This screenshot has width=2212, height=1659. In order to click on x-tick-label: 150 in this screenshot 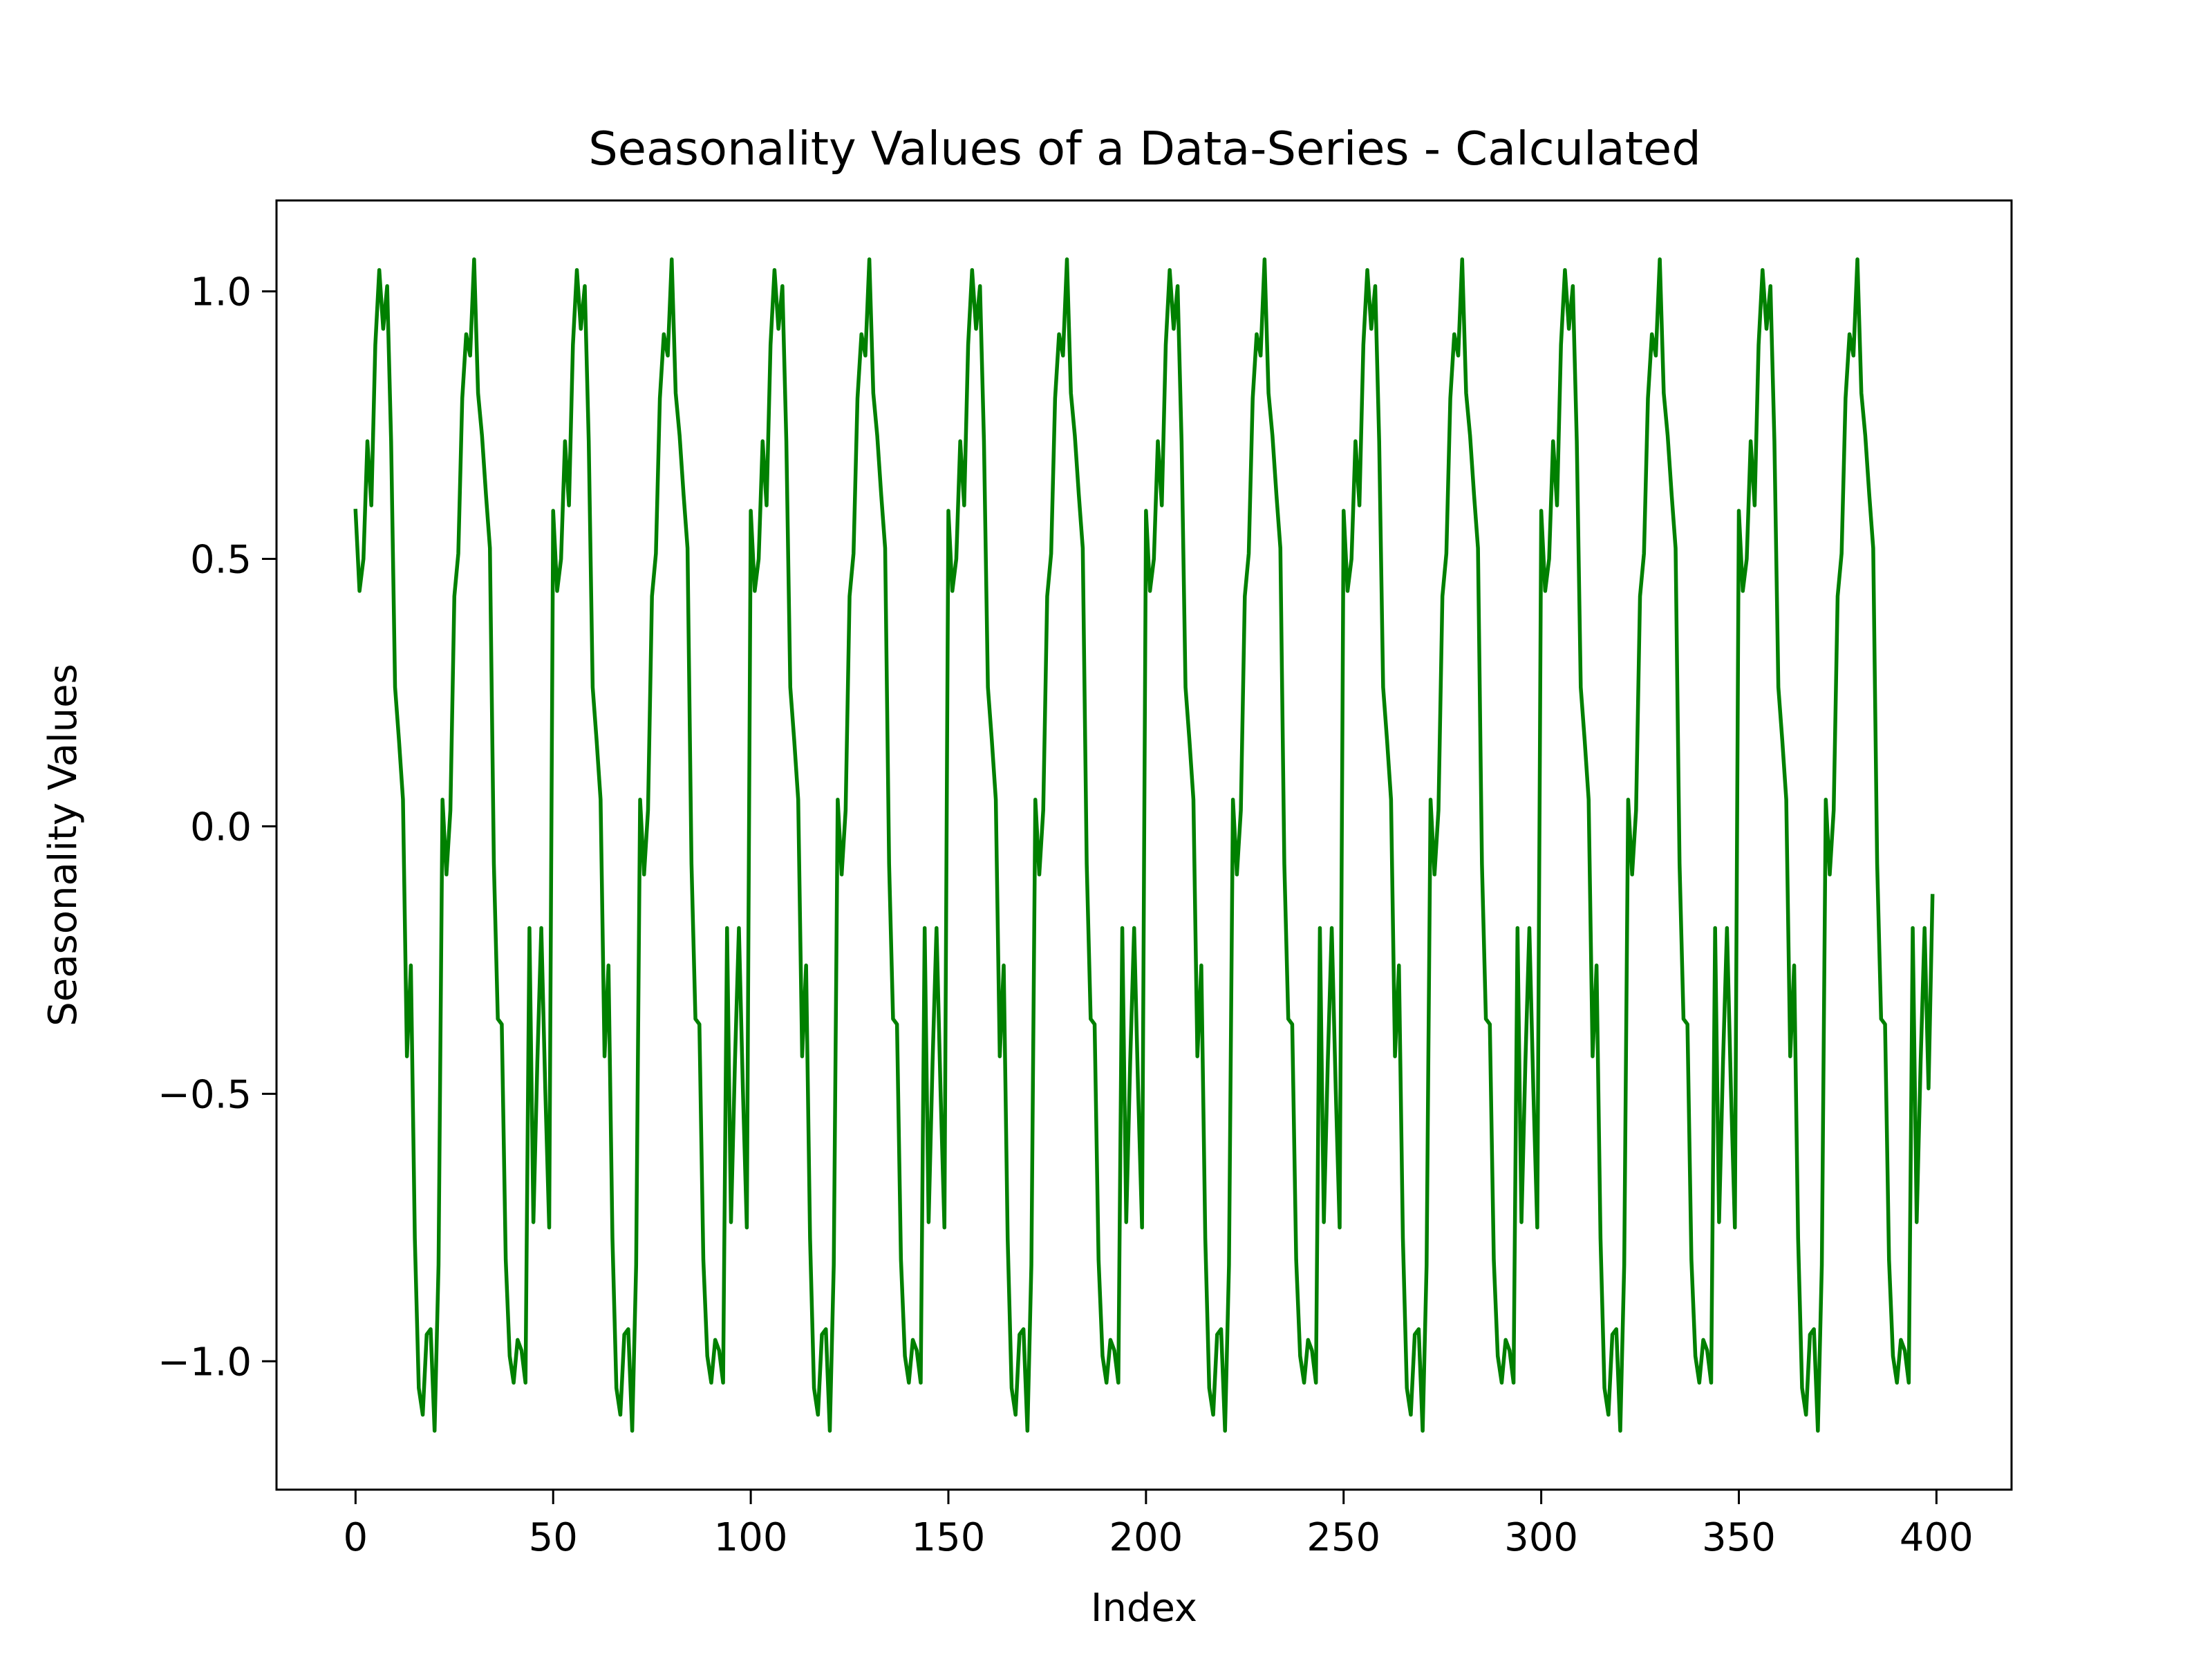, I will do `click(949, 1537)`.